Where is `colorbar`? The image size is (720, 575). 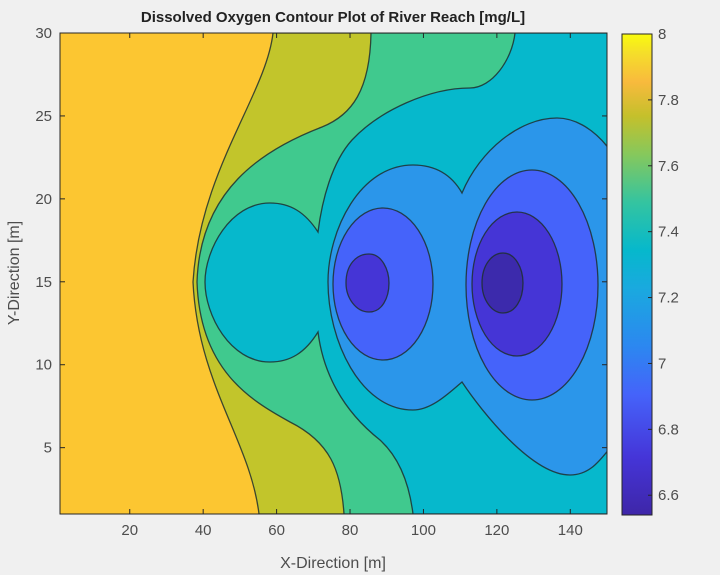
colorbar is located at coordinates (637, 274).